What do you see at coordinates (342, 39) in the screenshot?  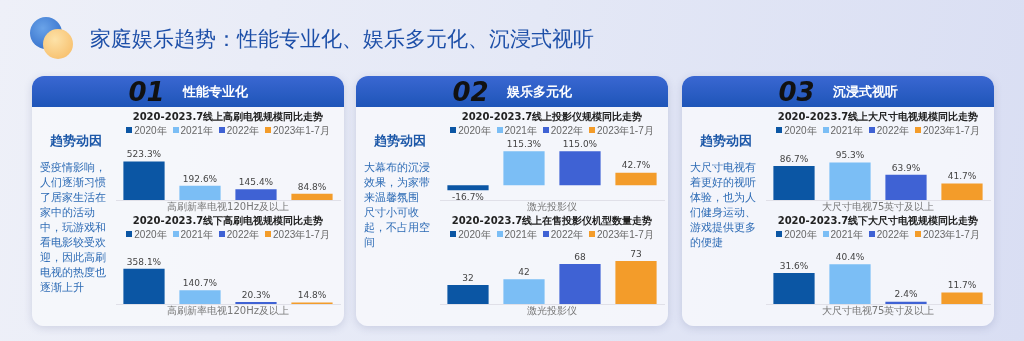 I see `text: 家庭娱乐趋势：性能专业化、娱乐多元化、沉浸式视听` at bounding box center [342, 39].